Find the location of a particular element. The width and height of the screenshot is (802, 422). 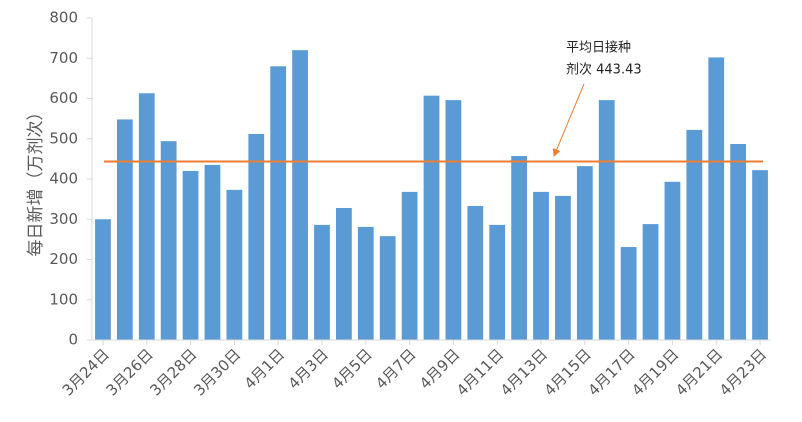

x-tick-label: 4月23日 is located at coordinates (743, 372).